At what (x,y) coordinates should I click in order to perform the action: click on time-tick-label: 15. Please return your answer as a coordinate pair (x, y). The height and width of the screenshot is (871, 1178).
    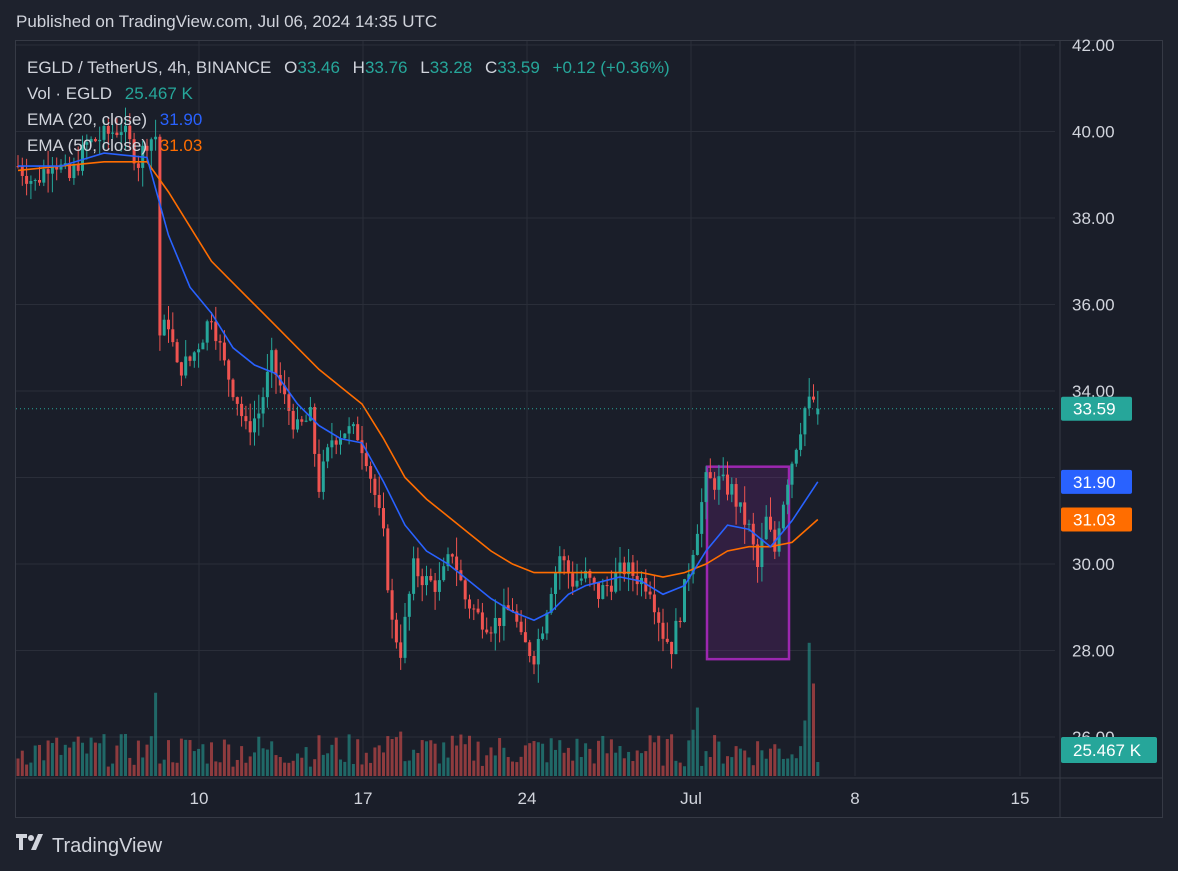
    Looking at the image, I should click on (1020, 798).